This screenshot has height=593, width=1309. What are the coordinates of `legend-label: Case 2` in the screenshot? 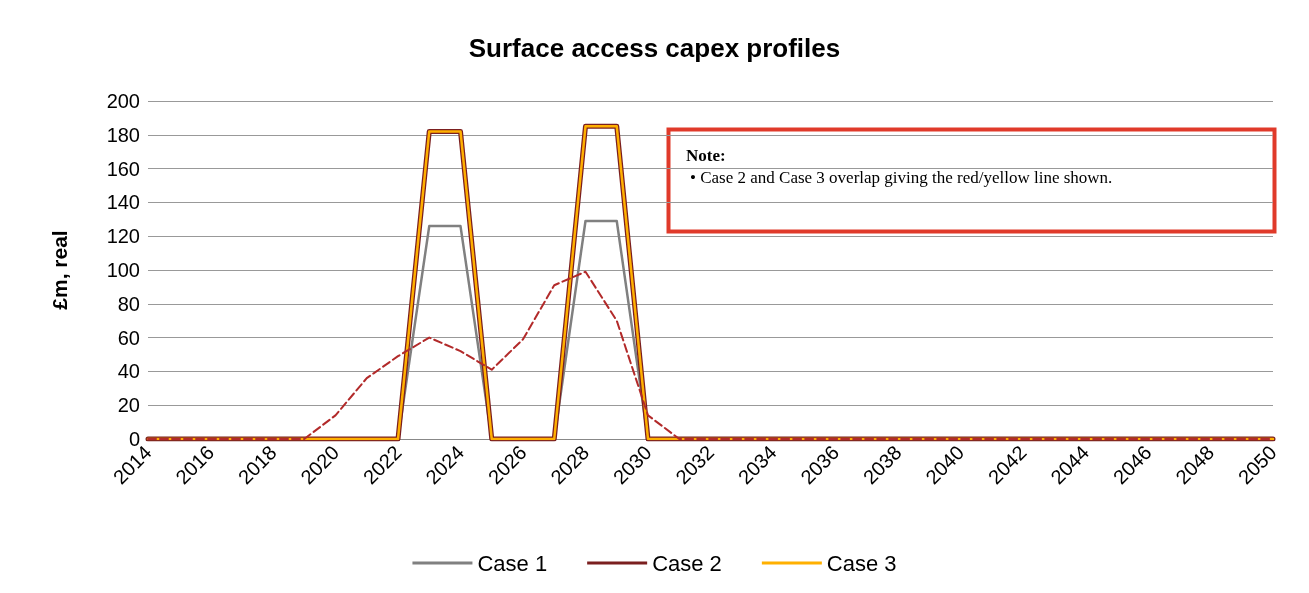 It's located at (687, 563).